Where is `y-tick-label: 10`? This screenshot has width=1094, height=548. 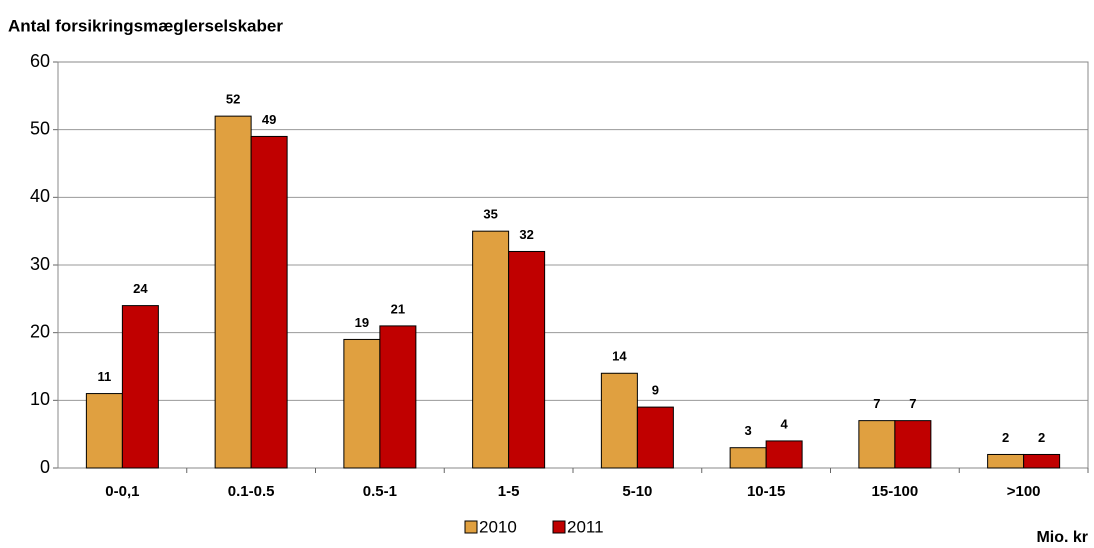 y-tick-label: 10 is located at coordinates (40, 399).